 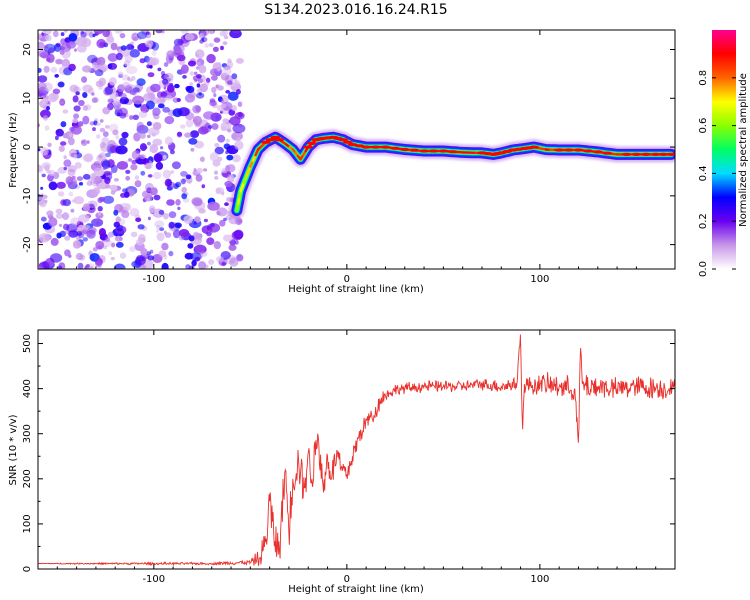 I want to click on snr-ytick-label: 500, so click(x=27, y=343).